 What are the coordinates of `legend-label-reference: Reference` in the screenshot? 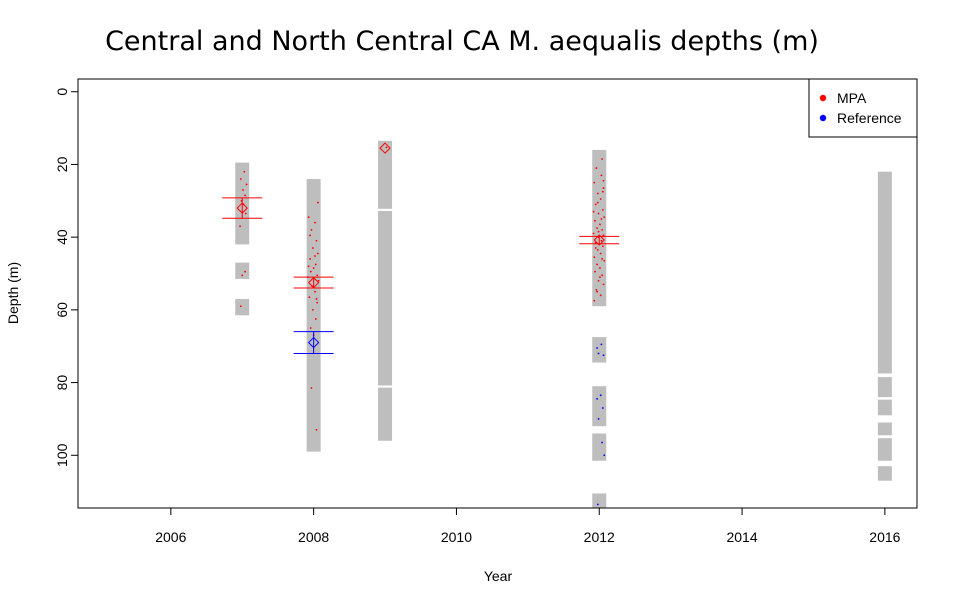 It's located at (869, 118).